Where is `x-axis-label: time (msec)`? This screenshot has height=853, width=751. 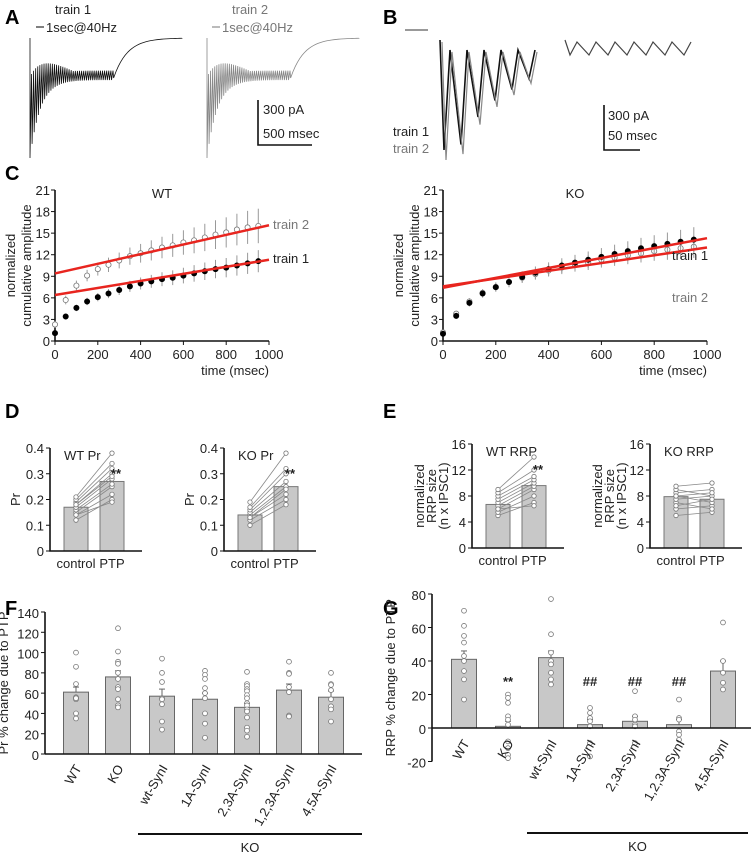
x-axis-label: time (msec) is located at coordinates (673, 370).